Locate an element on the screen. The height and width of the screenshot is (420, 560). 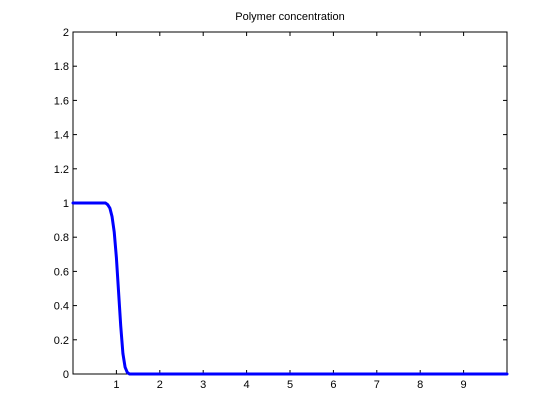
y-tick-label: 0.6 is located at coordinates (61, 272).